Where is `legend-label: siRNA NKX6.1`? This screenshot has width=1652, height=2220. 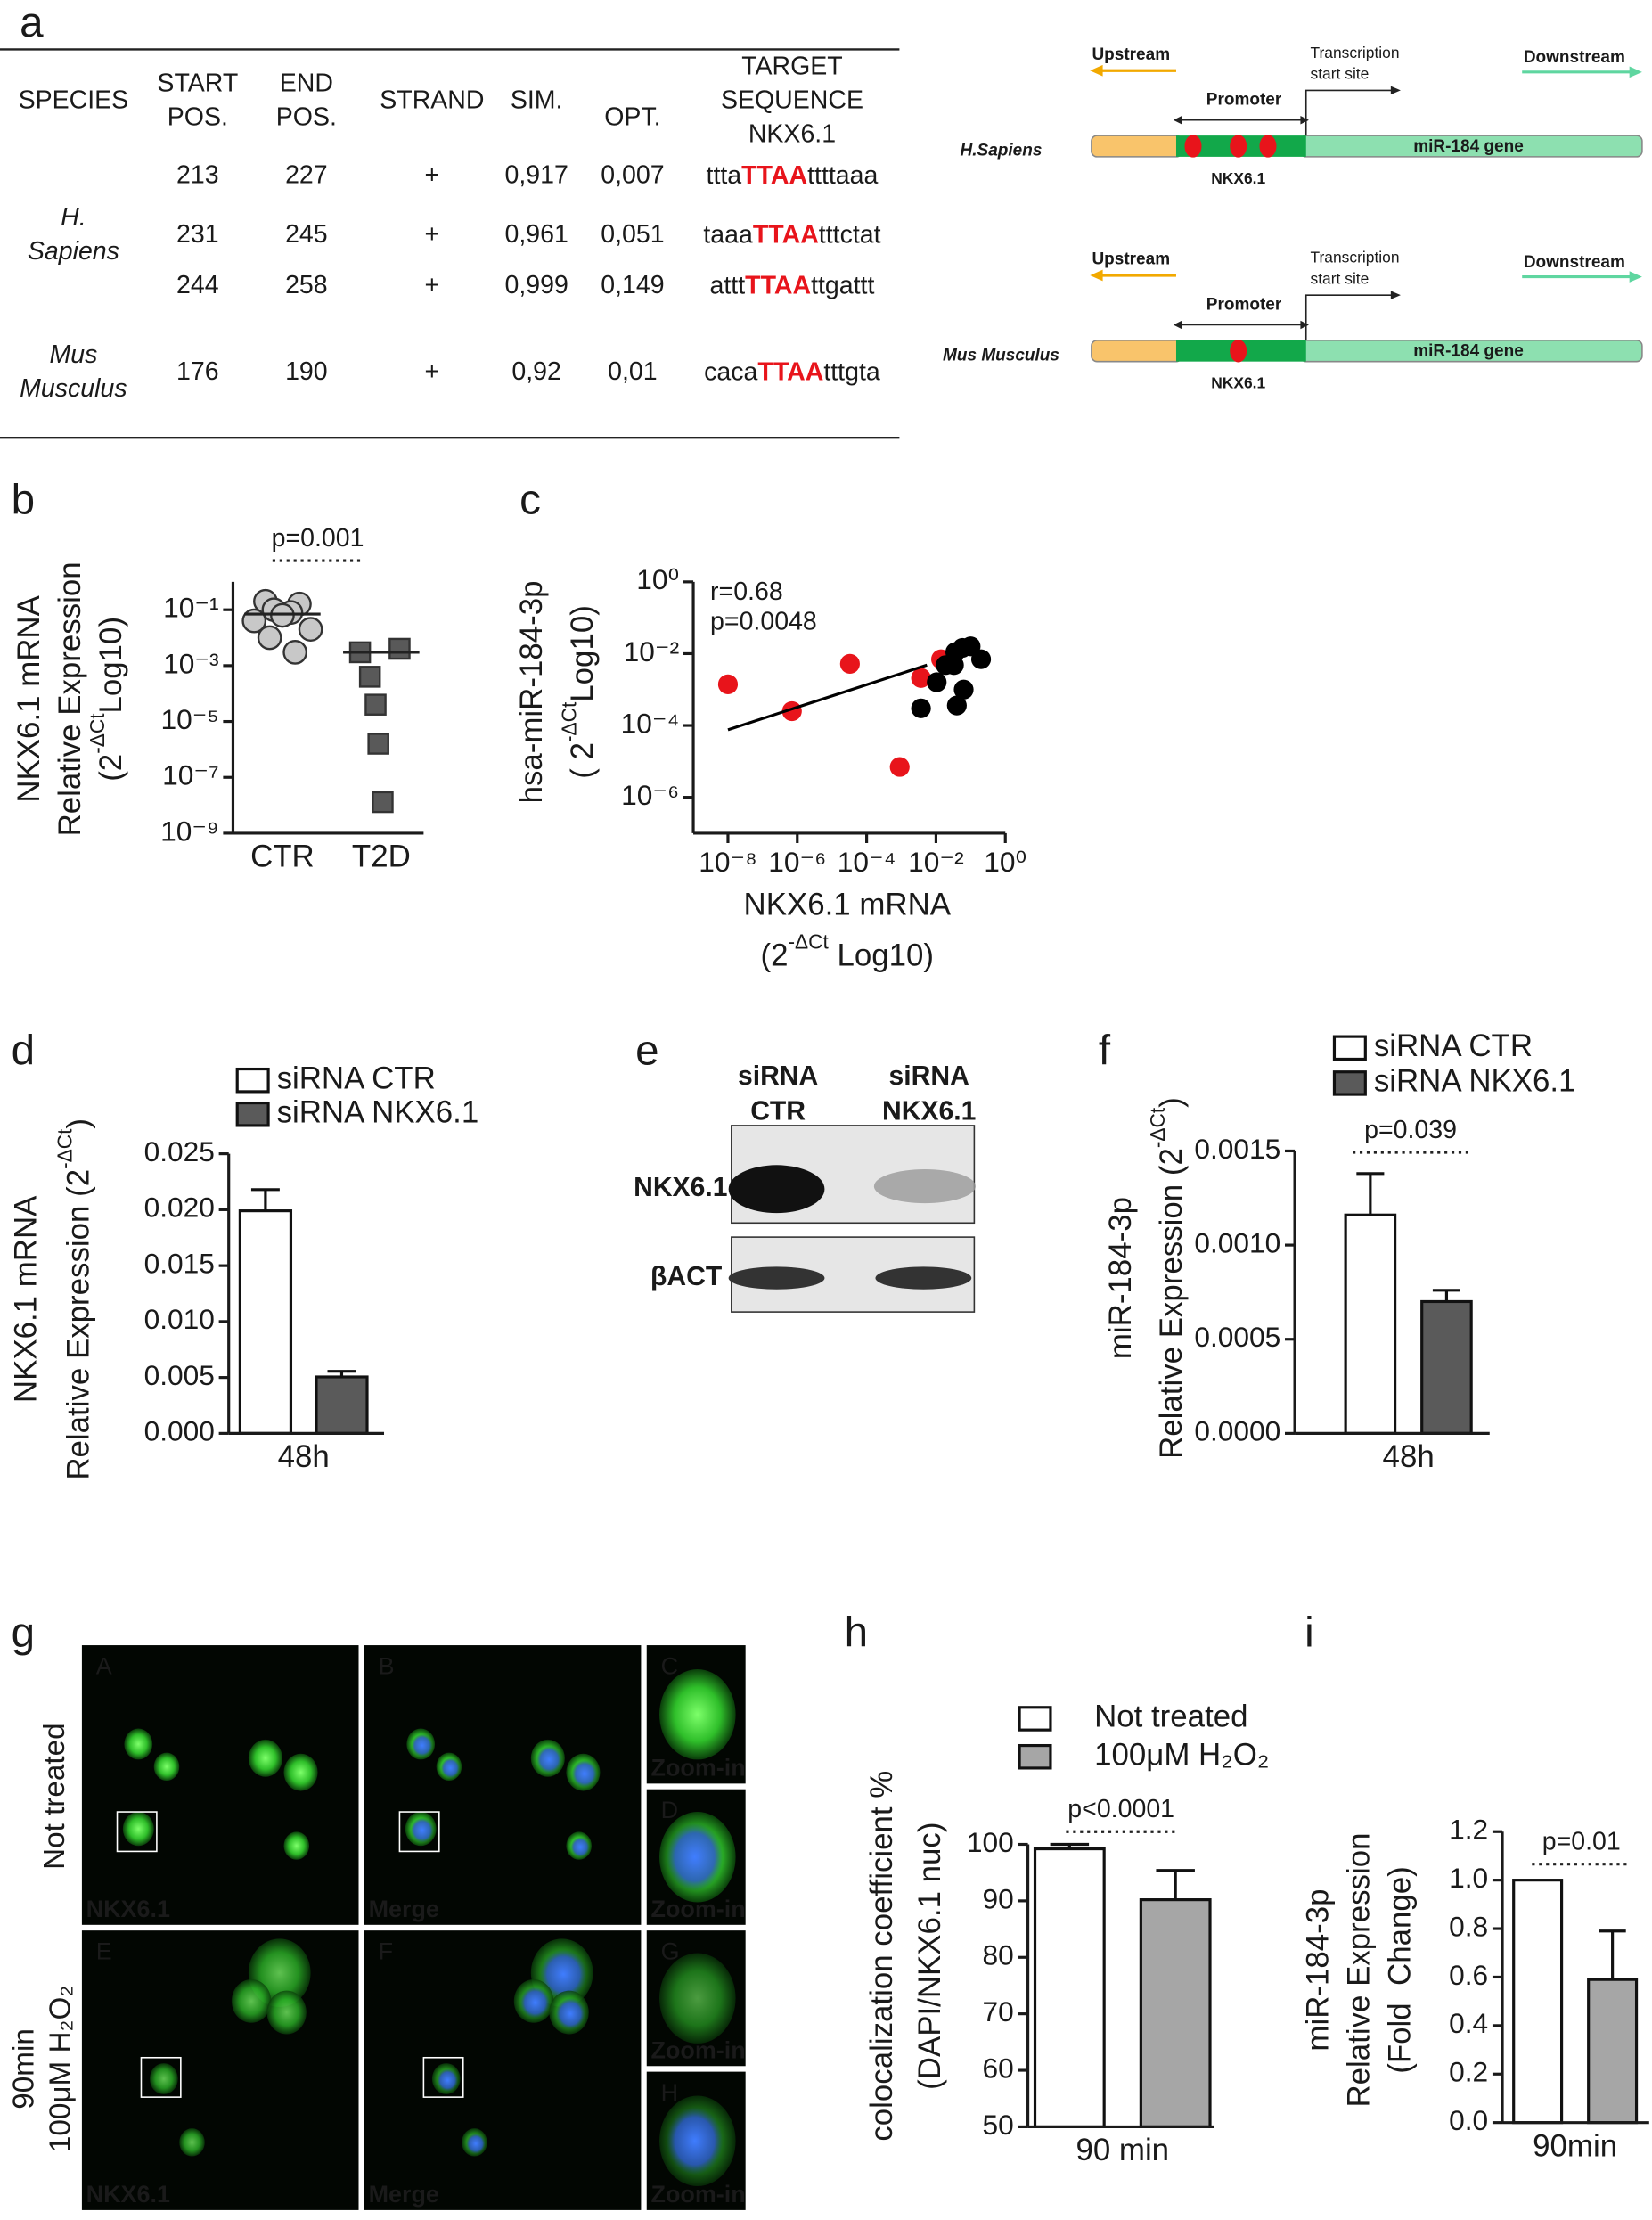
legend-label: siRNA NKX6.1 is located at coordinates (1475, 1081).